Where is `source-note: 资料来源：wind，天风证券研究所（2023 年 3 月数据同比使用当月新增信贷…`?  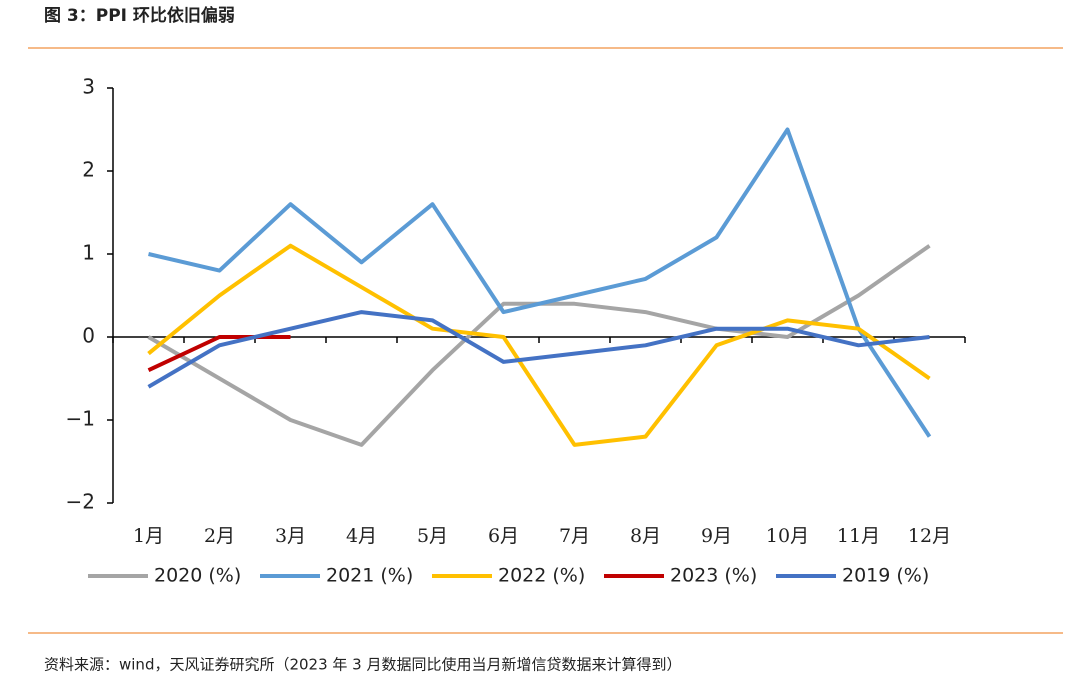 source-note: 资料来源：wind，天风证券研究所（2023 年 3 月数据同比使用当月新增信贷… is located at coordinates (363, 665).